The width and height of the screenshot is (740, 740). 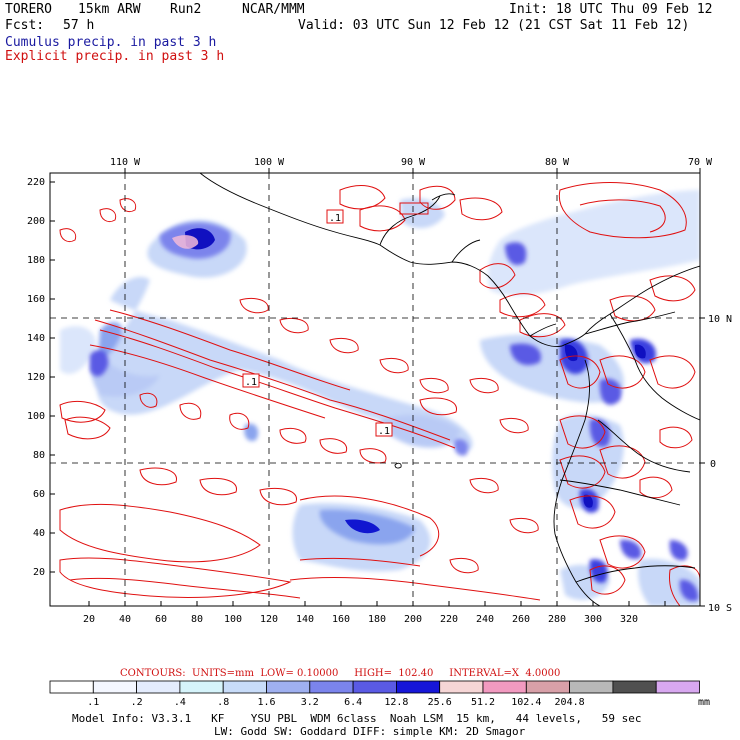 I want to click on x-tick-label: 200, so click(x=413, y=619).